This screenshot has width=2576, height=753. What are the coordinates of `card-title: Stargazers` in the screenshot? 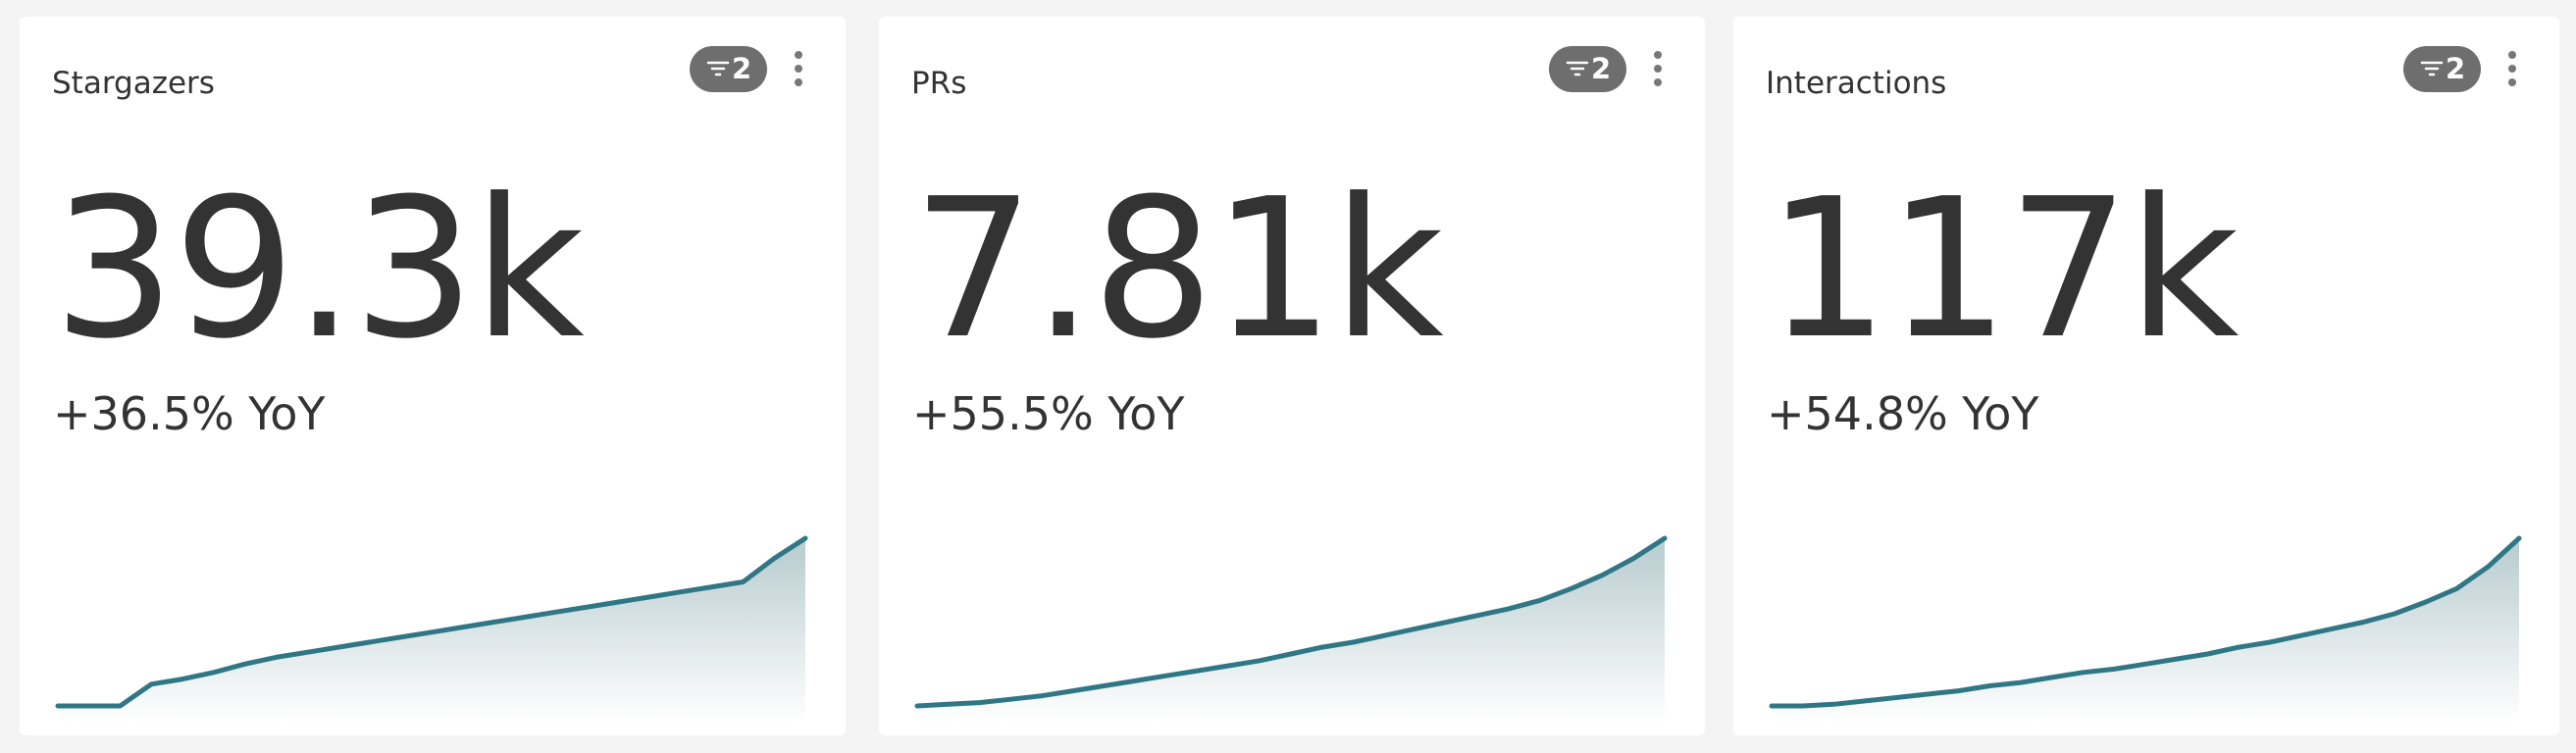 It's located at (133, 83).